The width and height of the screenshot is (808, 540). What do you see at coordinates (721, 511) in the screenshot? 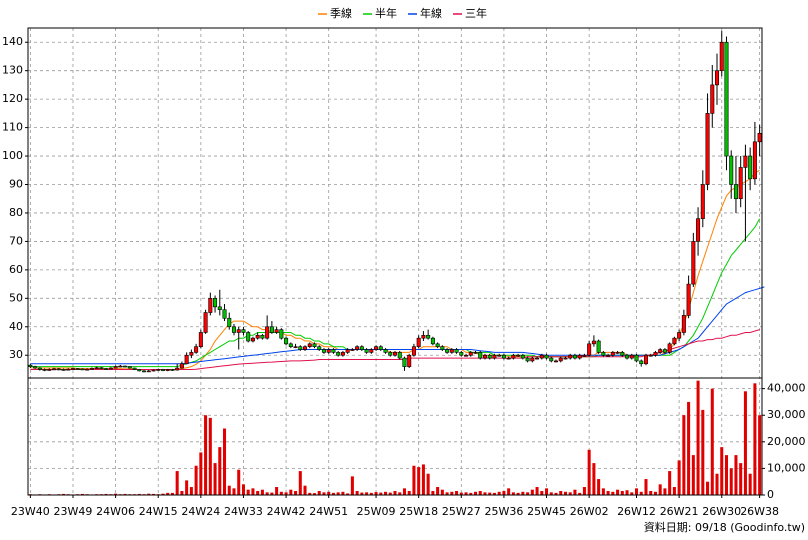
I see `x-tick-label: 26W30` at bounding box center [721, 511].